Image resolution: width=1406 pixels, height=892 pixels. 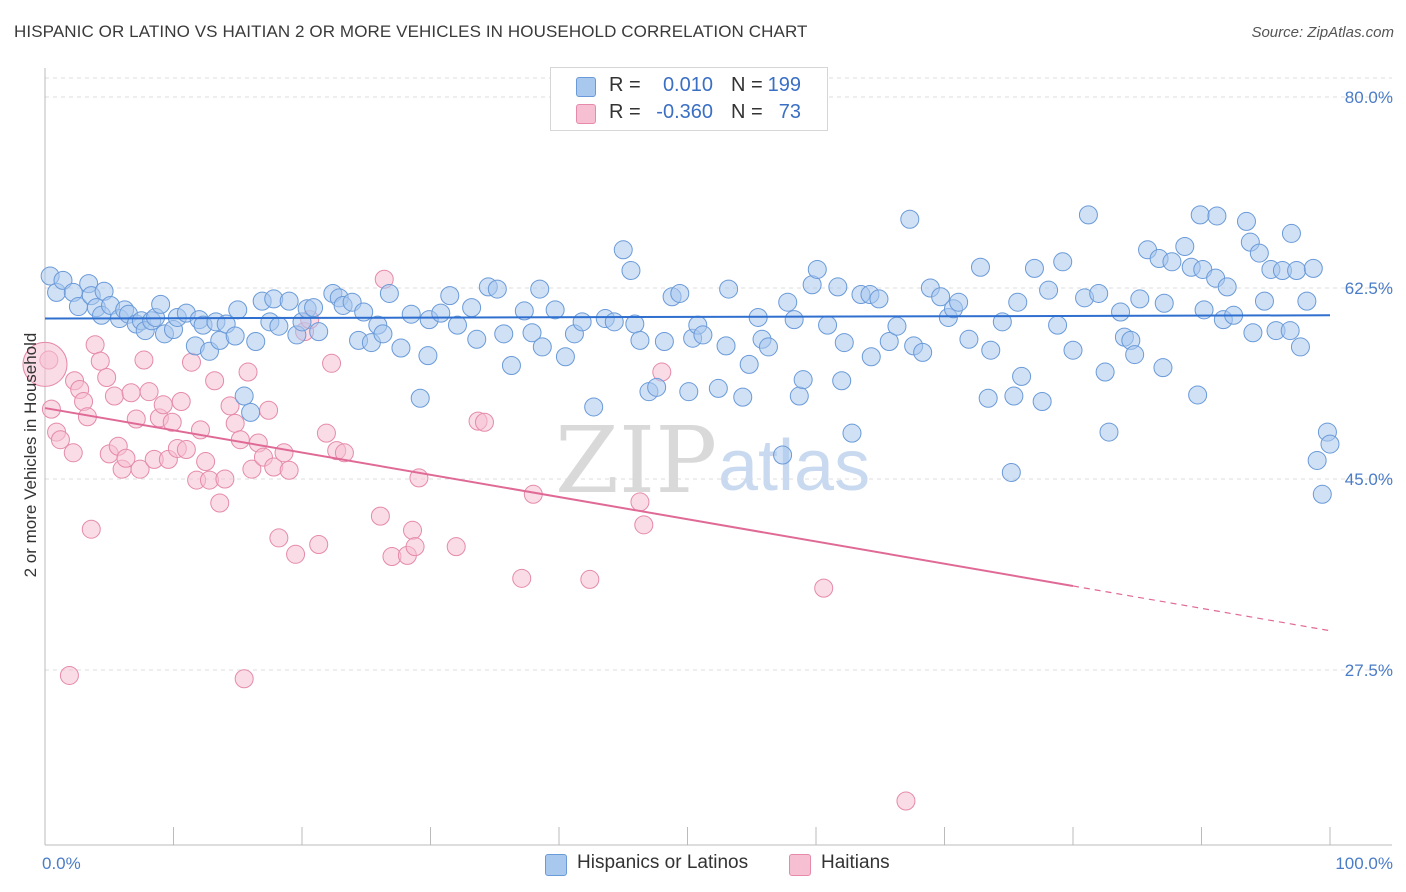 I want to click on y-tick-label: 27.5%, so click(x=1369, y=670).